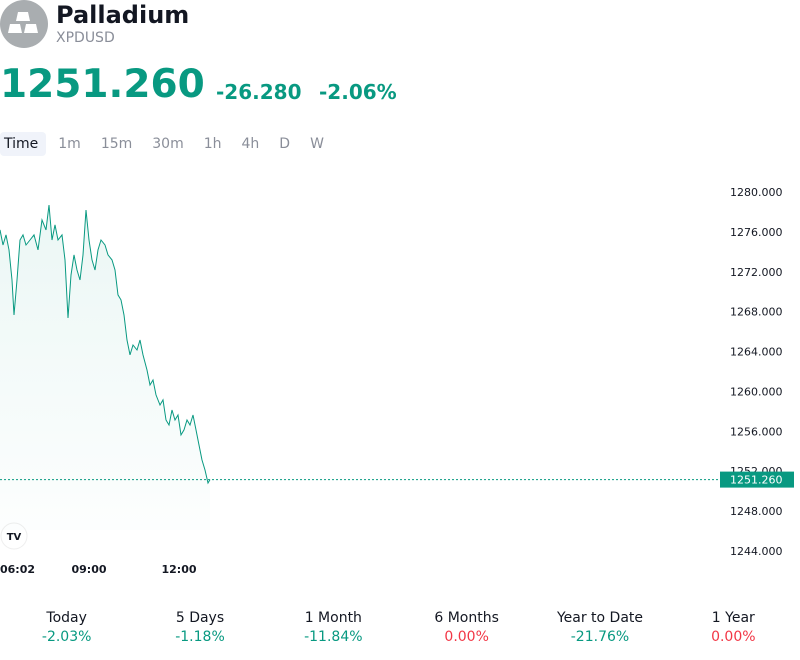 The height and width of the screenshot is (660, 800). What do you see at coordinates (466, 627) in the screenshot?
I see `period: 6 Months 0.00%` at bounding box center [466, 627].